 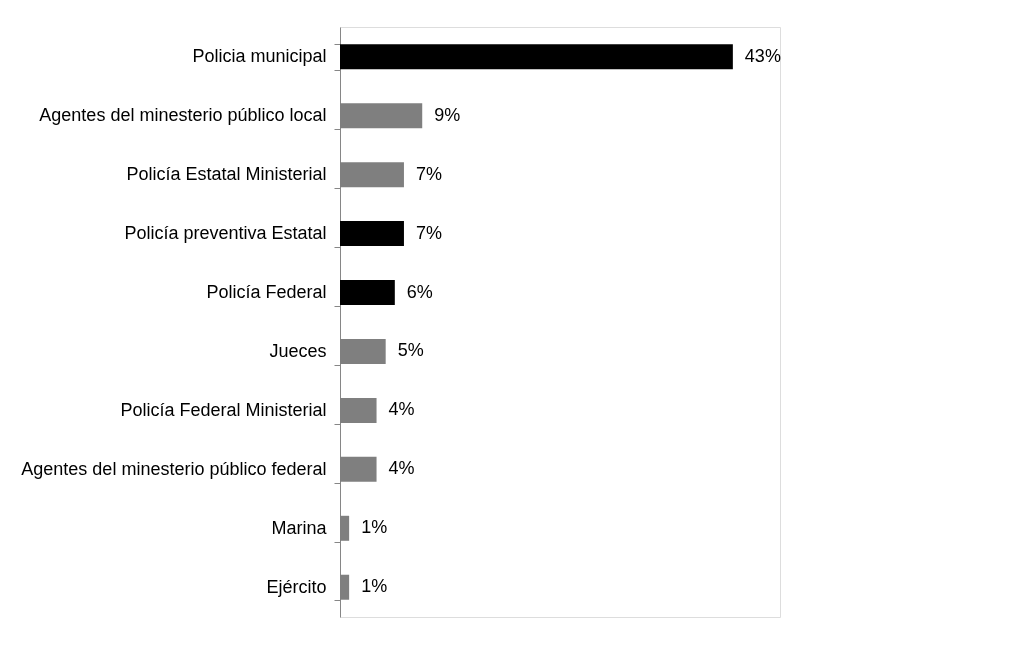 I want to click on data-label: 43%, so click(x=762, y=55).